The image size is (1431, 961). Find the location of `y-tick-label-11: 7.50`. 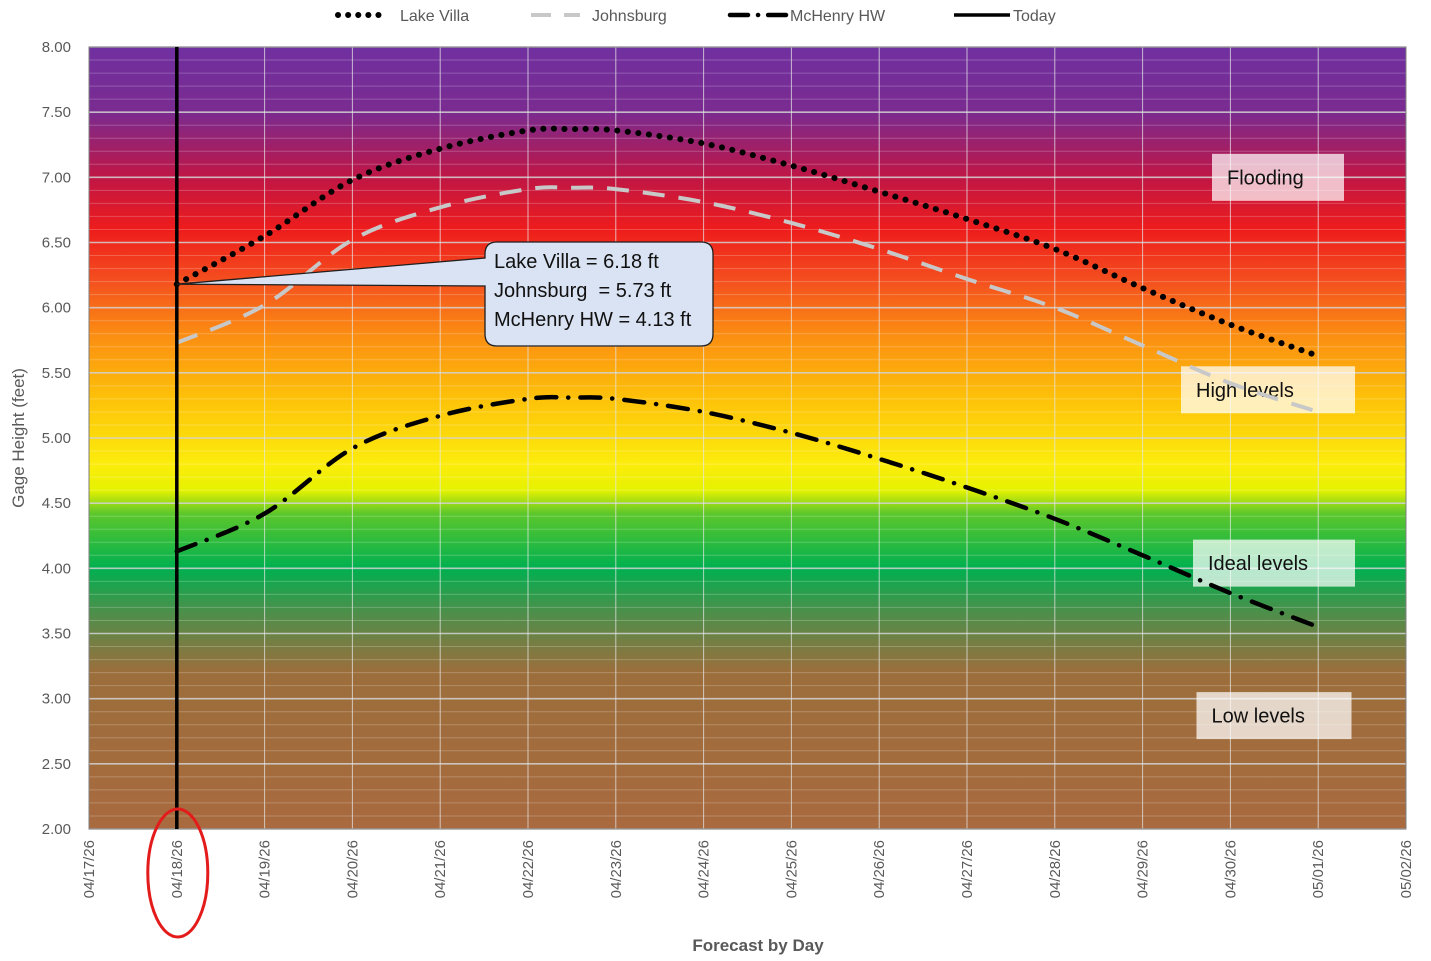

y-tick-label-11: 7.50 is located at coordinates (56, 112).